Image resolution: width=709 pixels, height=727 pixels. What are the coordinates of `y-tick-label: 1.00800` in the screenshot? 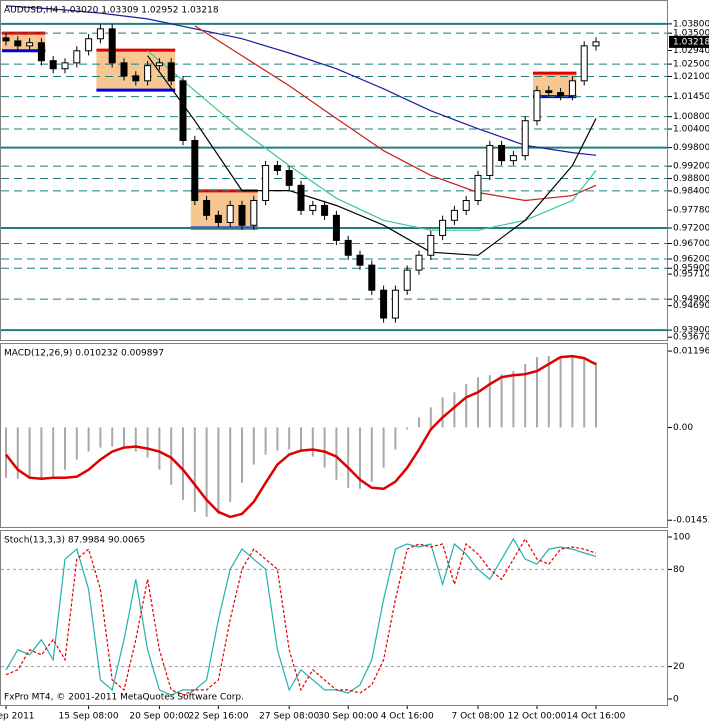 It's located at (691, 117).